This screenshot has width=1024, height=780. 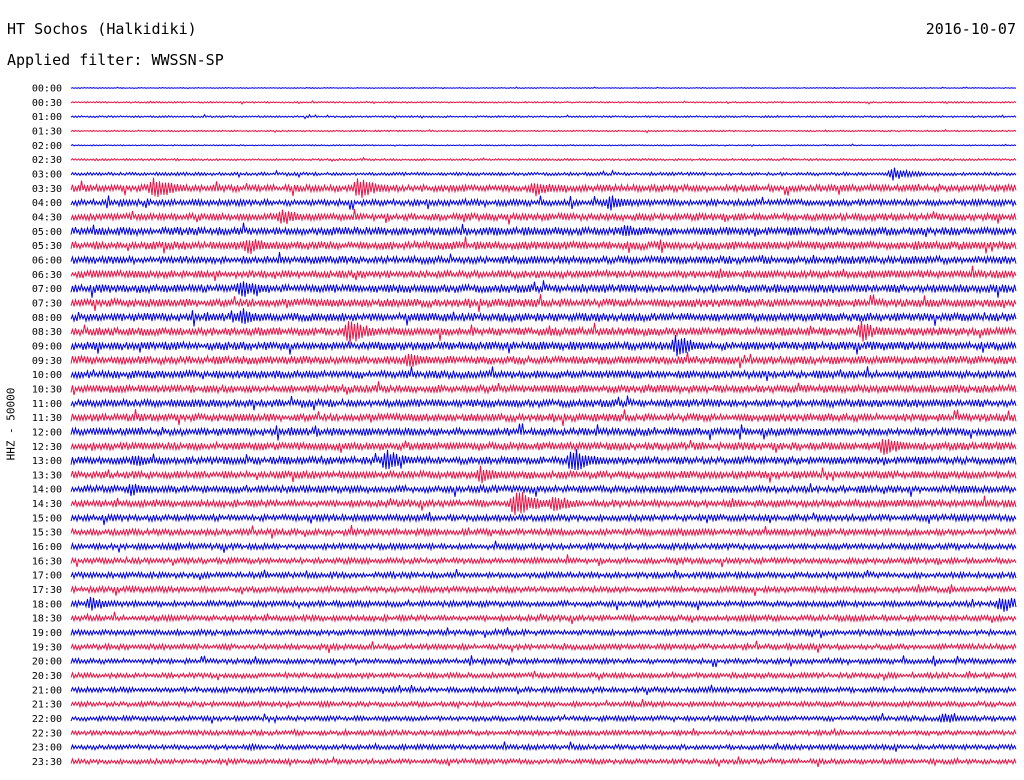 What do you see at coordinates (47, 418) in the screenshot?
I see `row-time-label: 11:30` at bounding box center [47, 418].